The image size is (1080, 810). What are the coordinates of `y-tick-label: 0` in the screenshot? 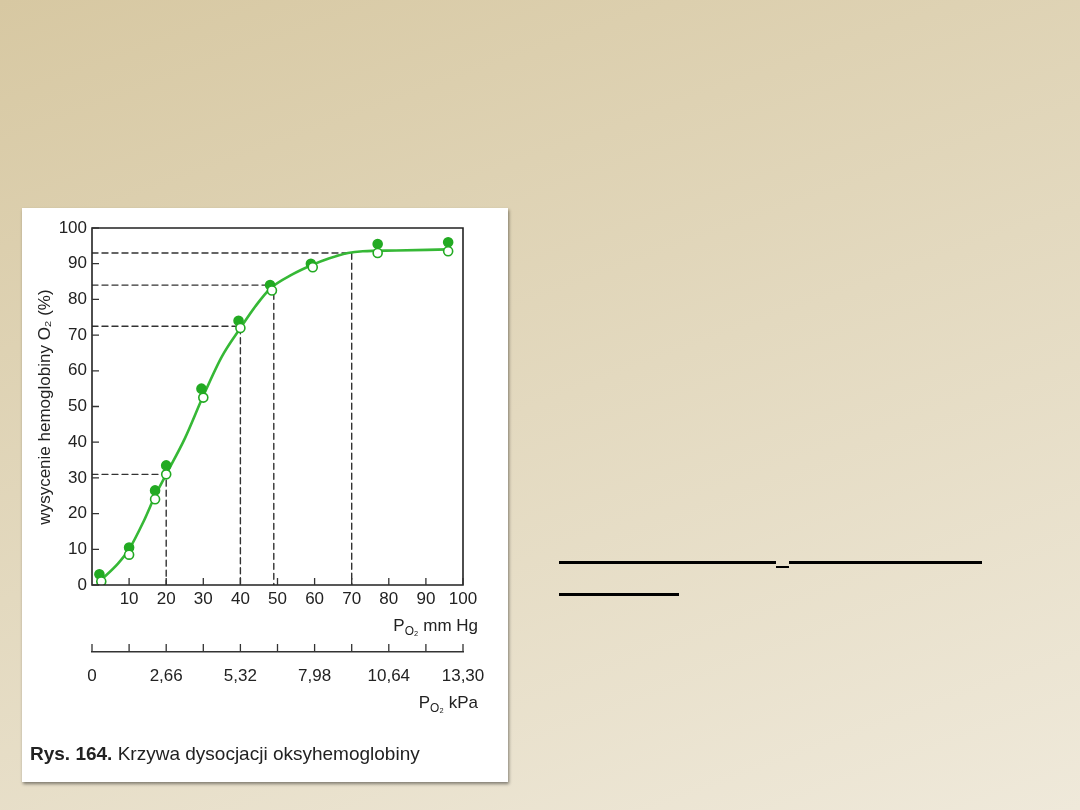 It's located at (82, 584).